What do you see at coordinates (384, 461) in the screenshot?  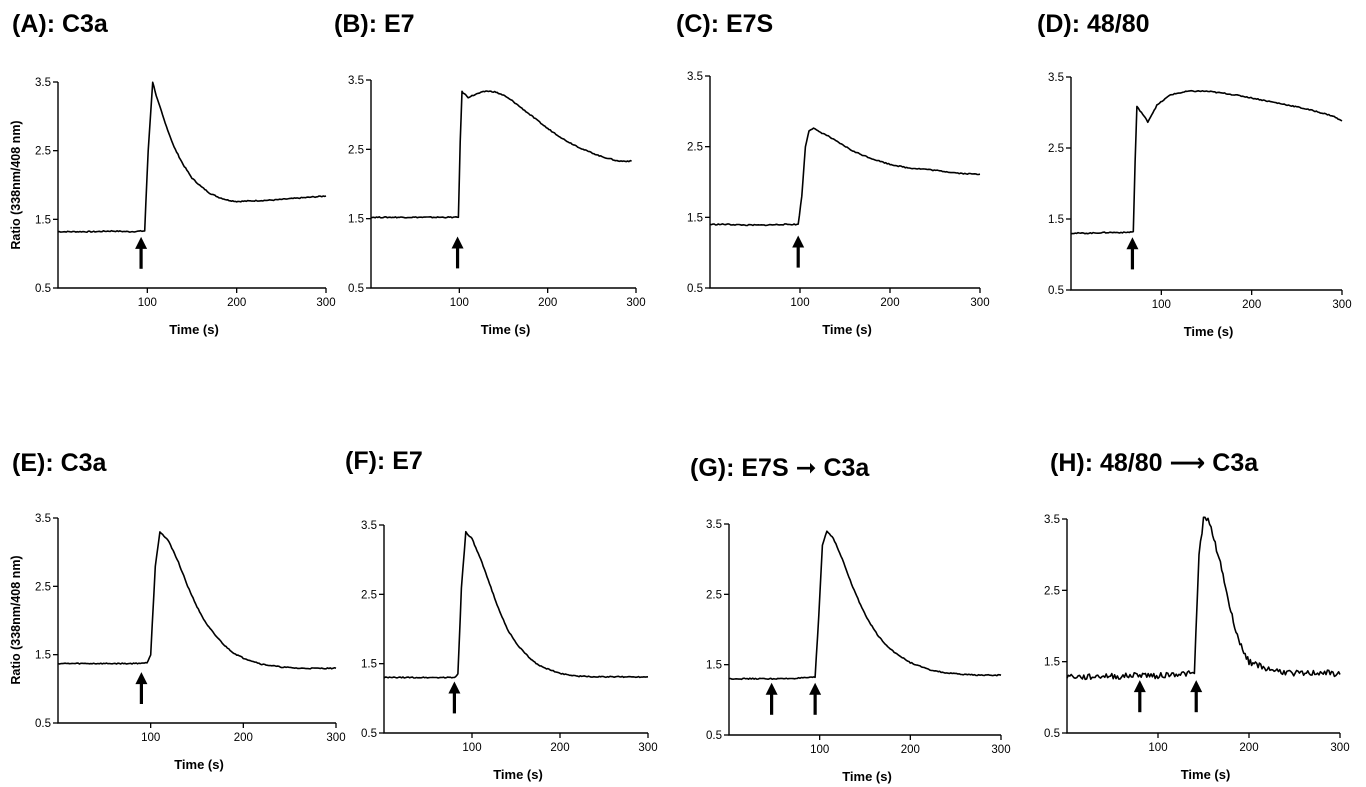 I see `panel-title: (F): E7` at bounding box center [384, 461].